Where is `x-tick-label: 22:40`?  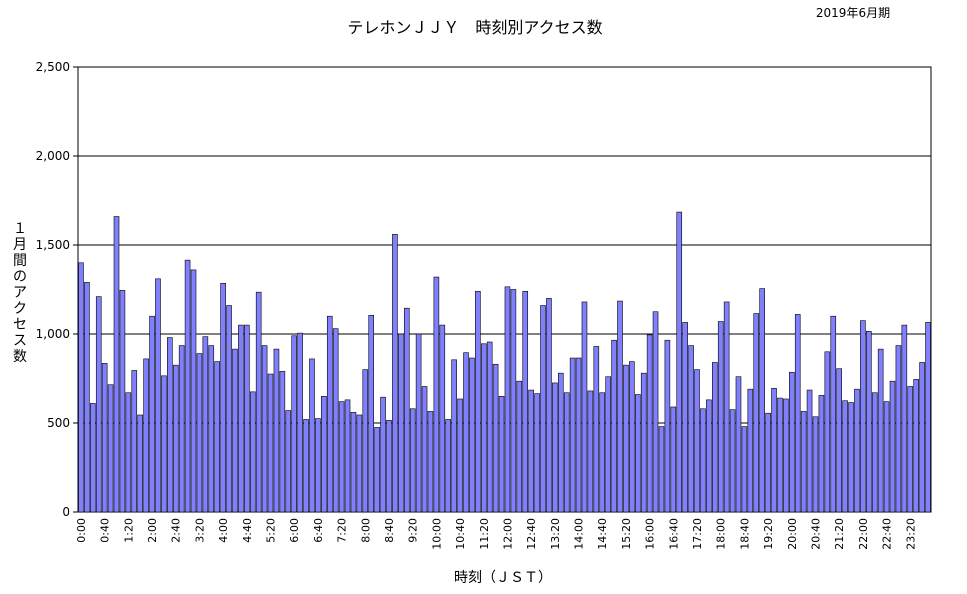 x-tick-label: 22:40 is located at coordinates (887, 534).